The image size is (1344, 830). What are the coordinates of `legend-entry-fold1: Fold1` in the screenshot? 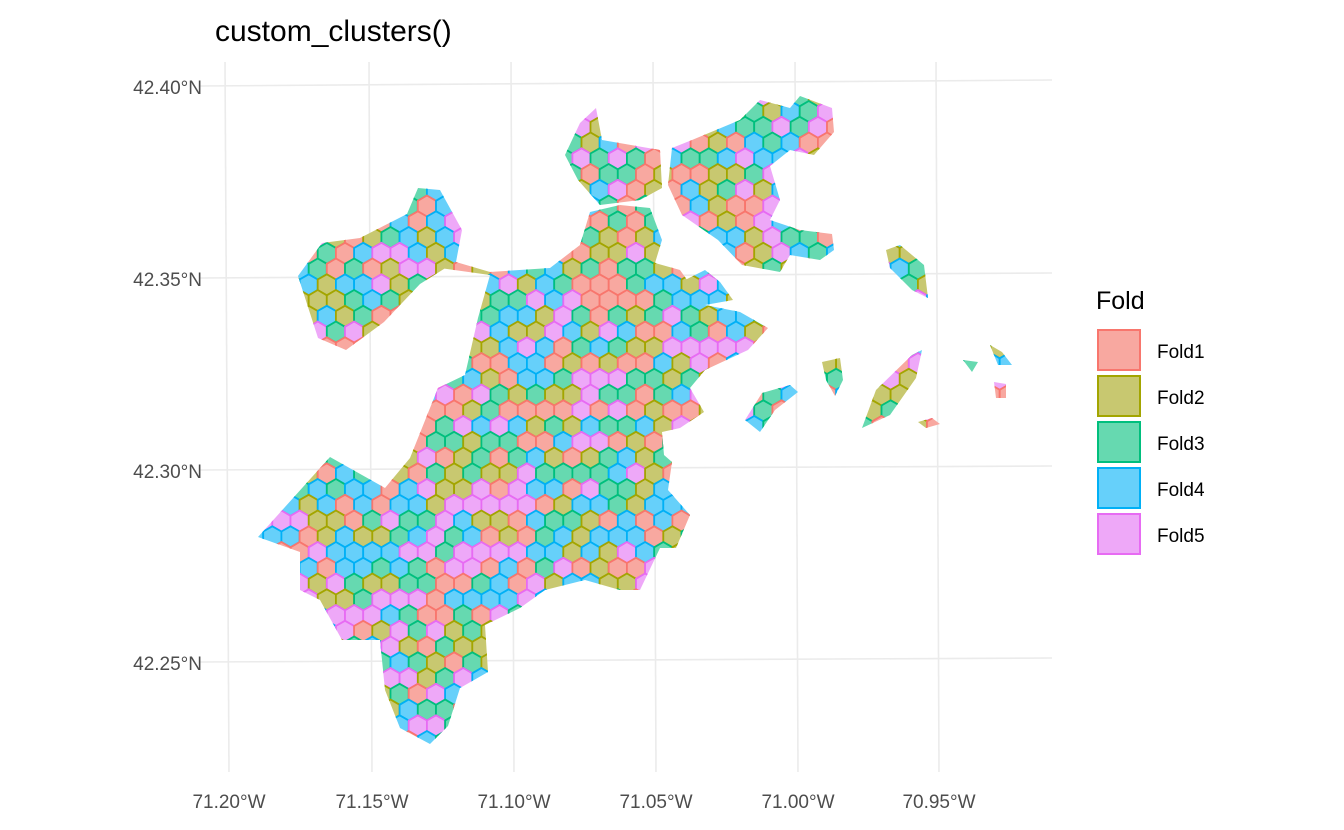 It's located at (1151, 350).